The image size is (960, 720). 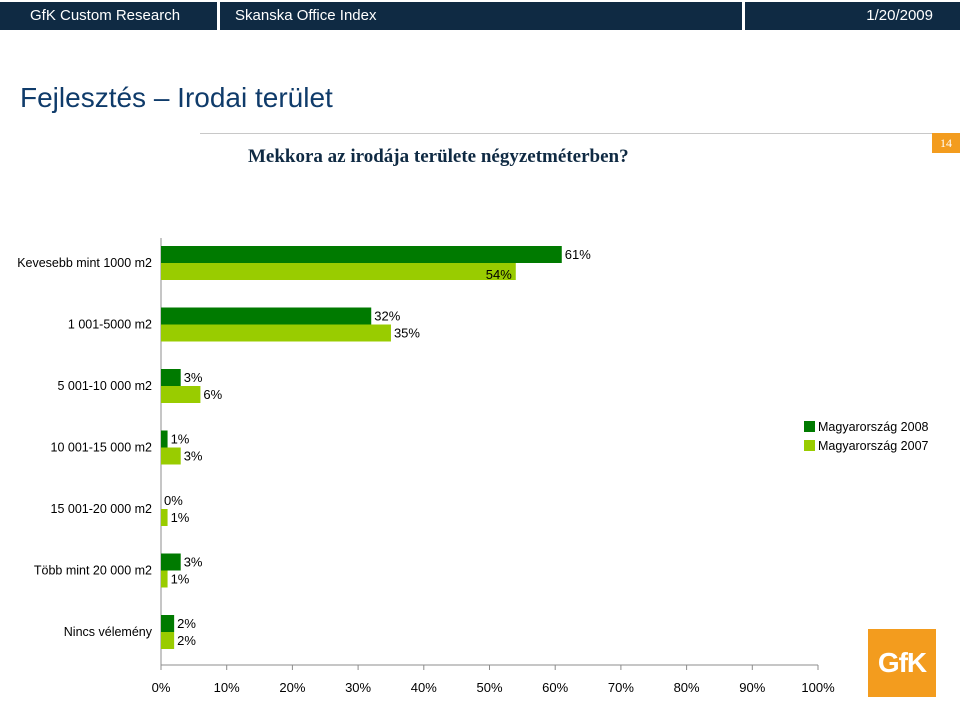 I want to click on category-label: Nincs vélemény, so click(x=108, y=632).